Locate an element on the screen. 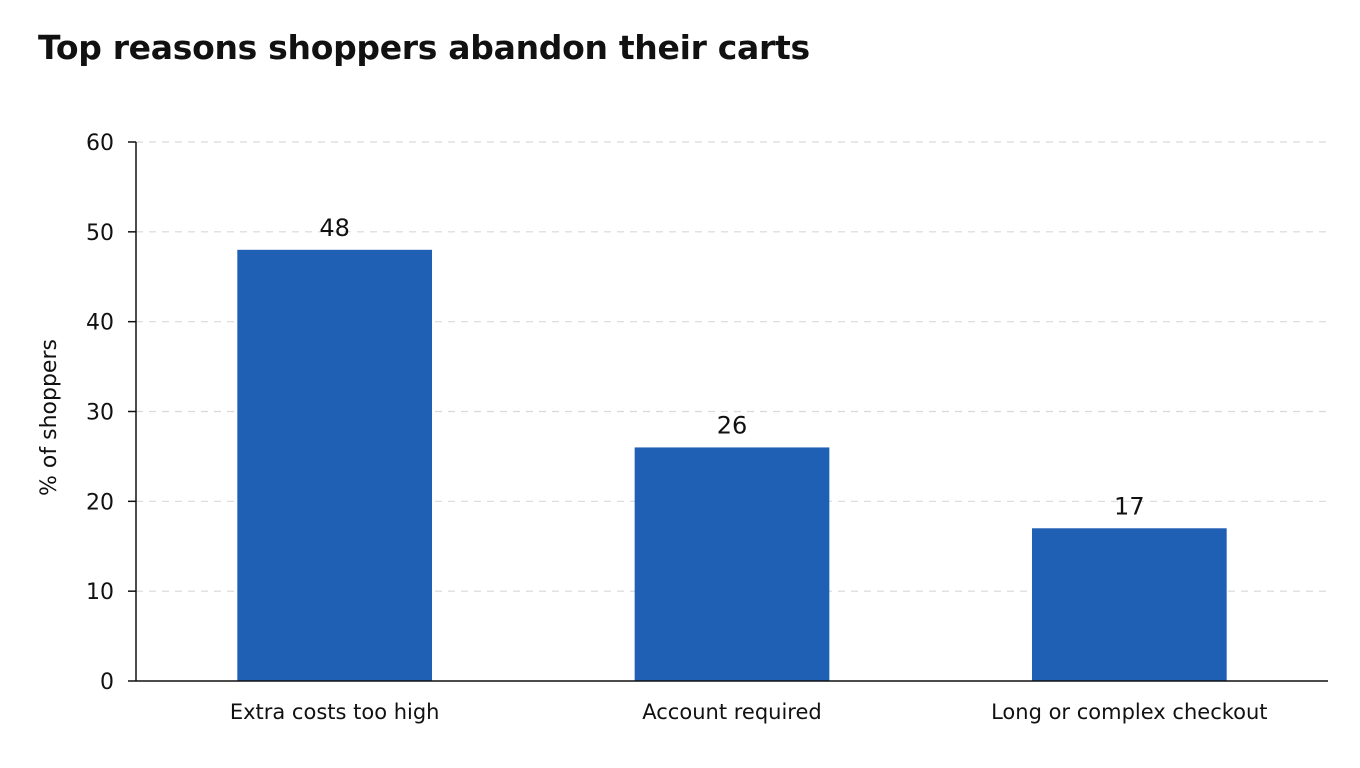  y-tick-label: 0 is located at coordinates (107, 682).